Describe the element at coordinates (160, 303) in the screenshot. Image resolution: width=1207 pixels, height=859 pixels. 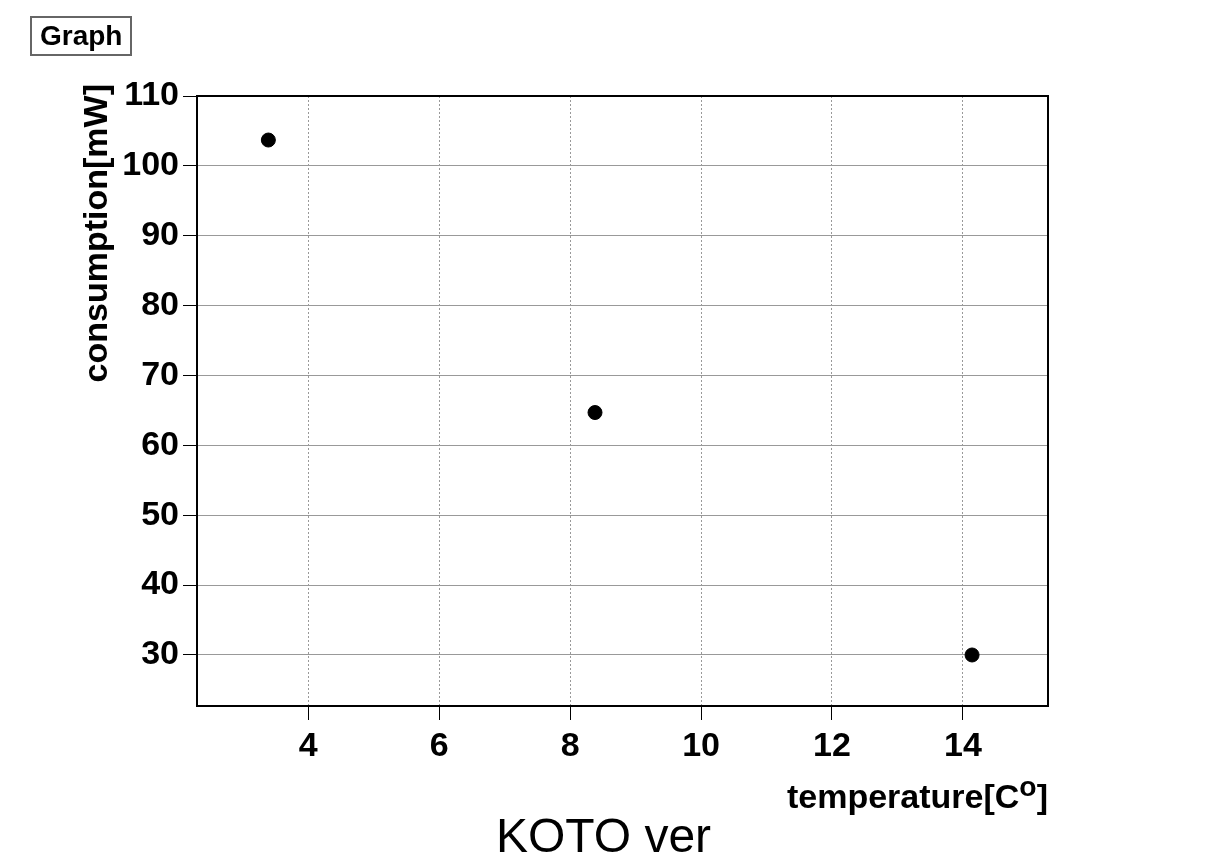
I see `y-tick-label: 80` at that location.